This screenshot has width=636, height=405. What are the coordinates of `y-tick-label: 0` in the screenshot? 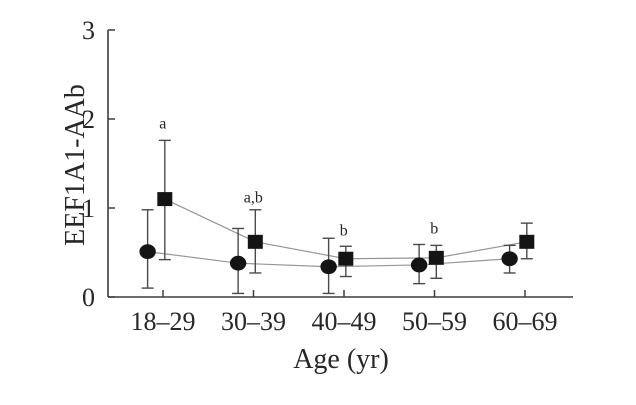 It's located at (88, 297).